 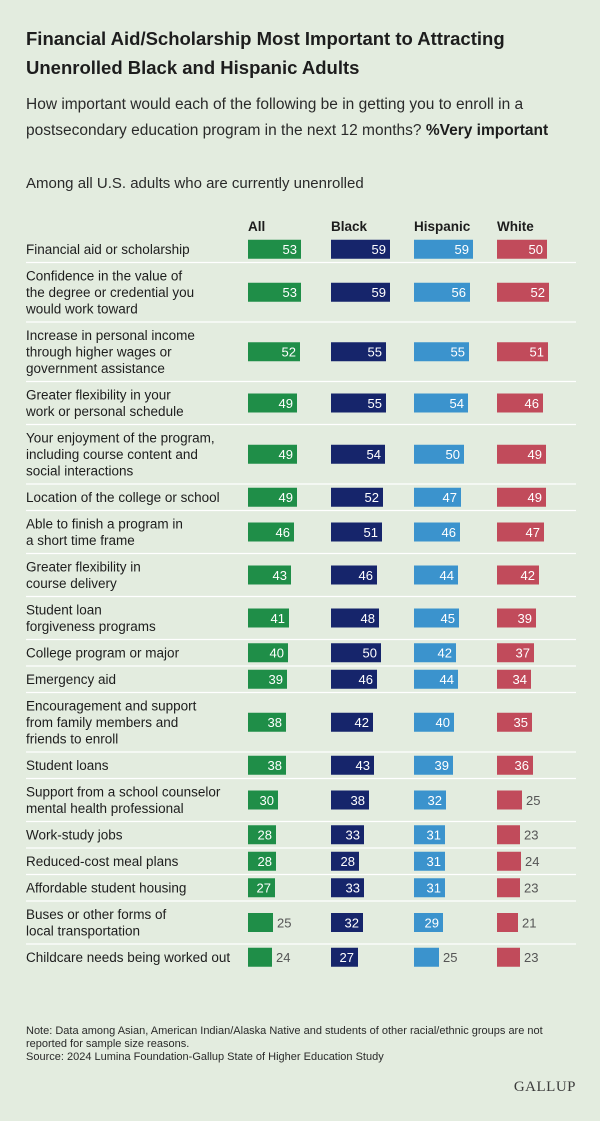 I want to click on data-label-black: 27, so click(x=347, y=957).